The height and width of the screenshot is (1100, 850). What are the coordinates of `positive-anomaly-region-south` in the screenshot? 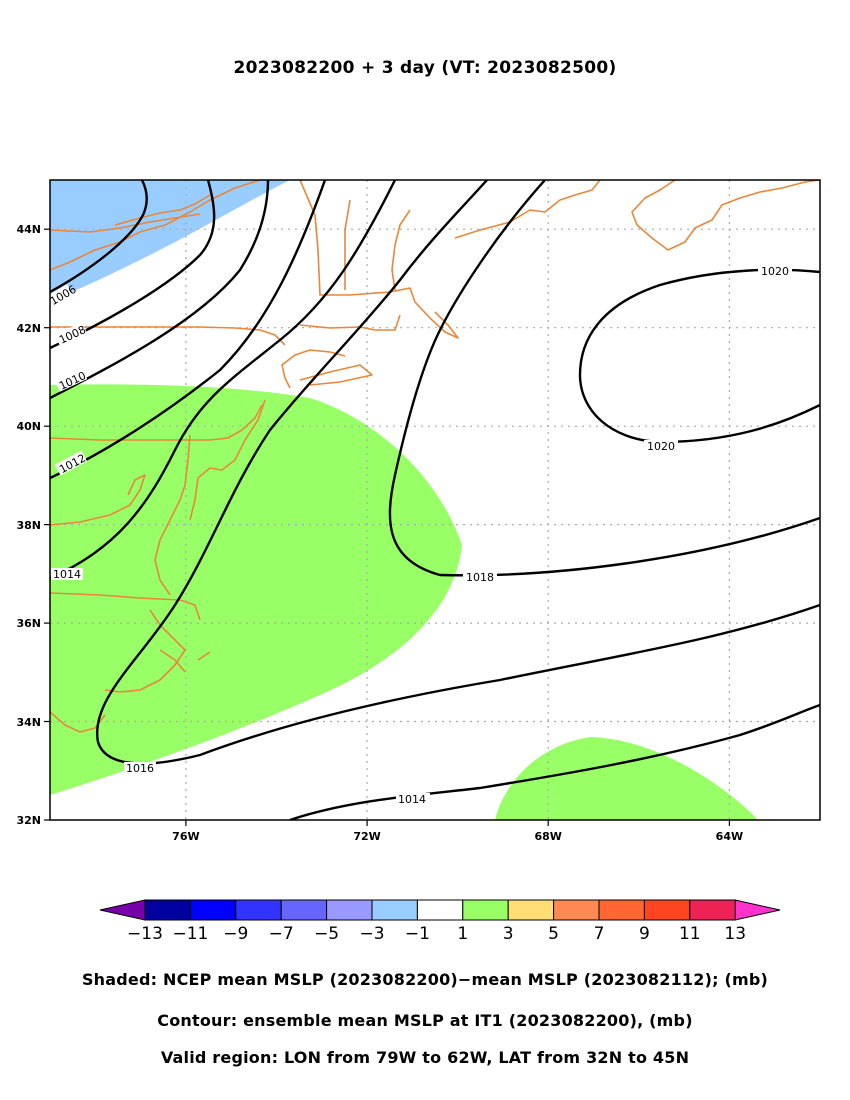 It's located at (626, 778).